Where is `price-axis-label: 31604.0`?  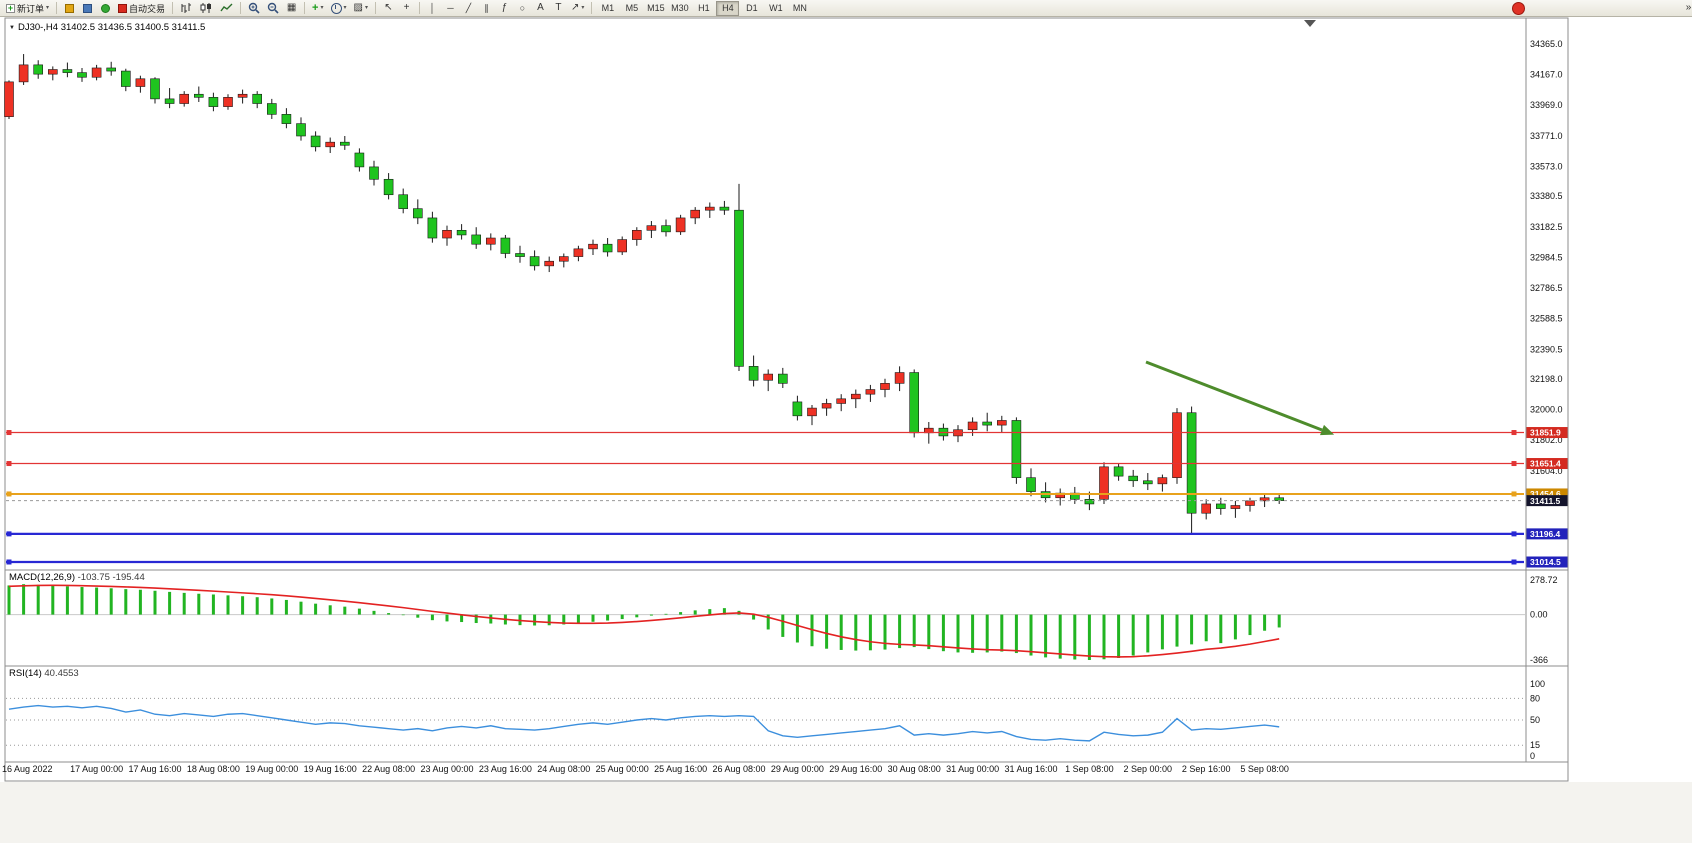
price-axis-label: 31604.0 is located at coordinates (1546, 471).